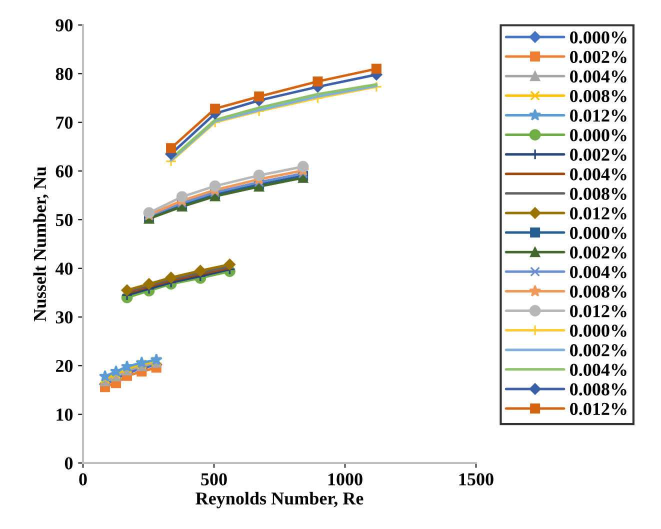  Describe the element at coordinates (214, 479) in the screenshot. I see `x-tick-label: 500` at that location.